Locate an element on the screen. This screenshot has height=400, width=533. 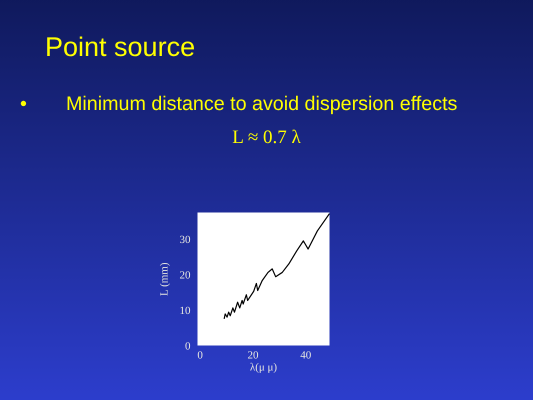
y-tick-label: 20 is located at coordinates (185, 276).